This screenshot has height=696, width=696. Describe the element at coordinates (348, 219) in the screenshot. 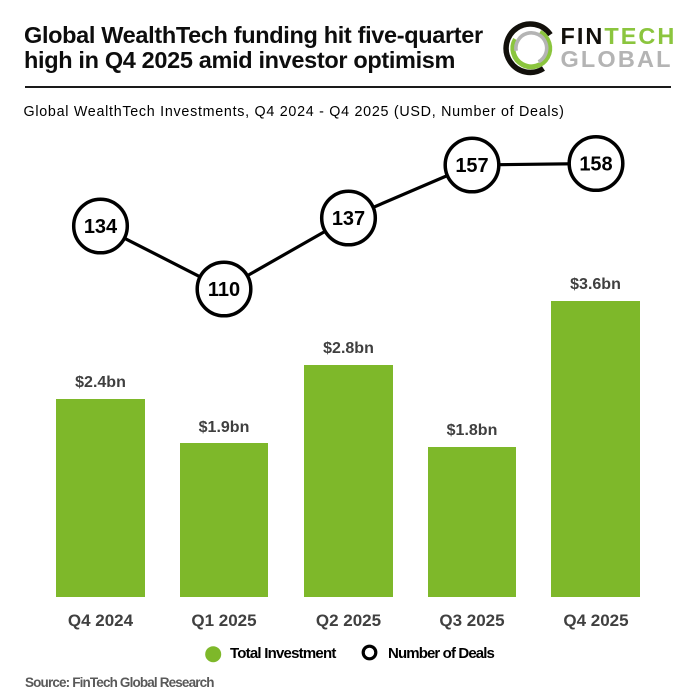

I see `svg-text: 137` at that location.